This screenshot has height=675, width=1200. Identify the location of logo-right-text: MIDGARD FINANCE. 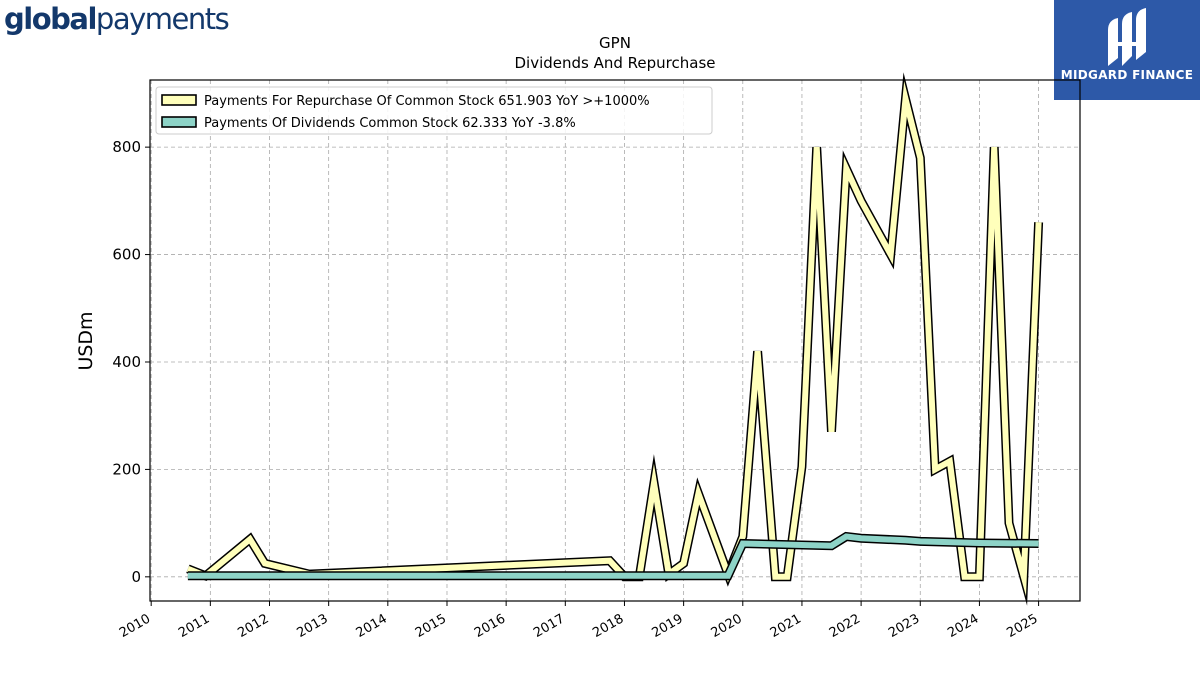
(1127, 75).